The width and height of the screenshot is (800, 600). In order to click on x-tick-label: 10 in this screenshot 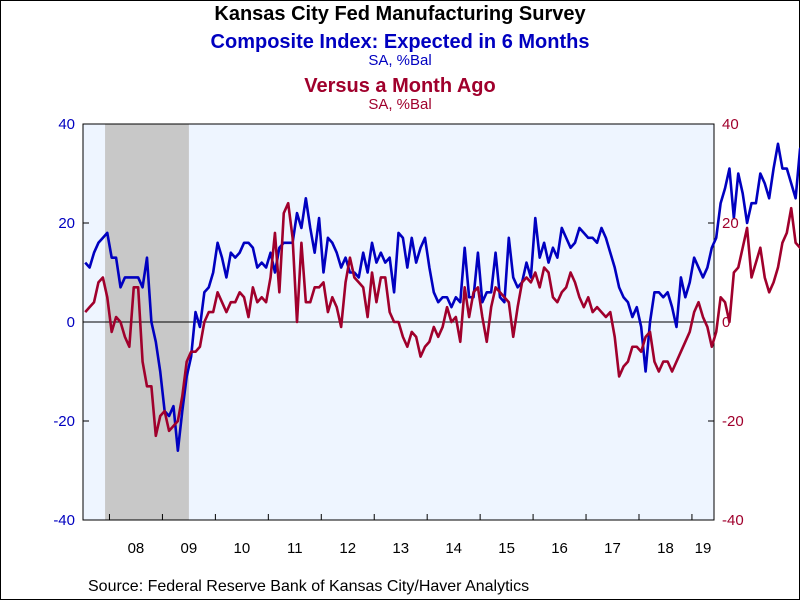, I will do `click(242, 548)`.